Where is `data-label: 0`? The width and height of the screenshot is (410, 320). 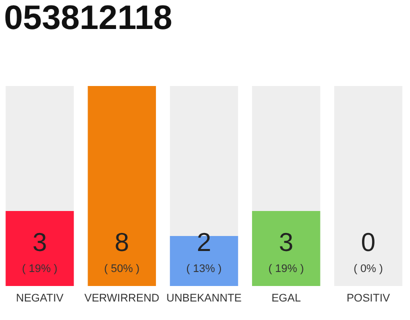 data-label: 0 is located at coordinates (368, 242).